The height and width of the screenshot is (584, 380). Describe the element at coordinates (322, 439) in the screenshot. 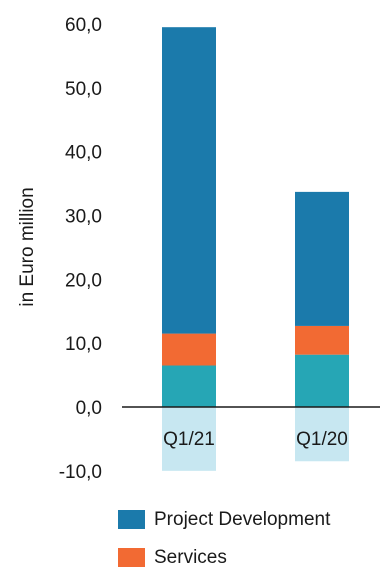

I see `x-category-label: Q1/20` at that location.